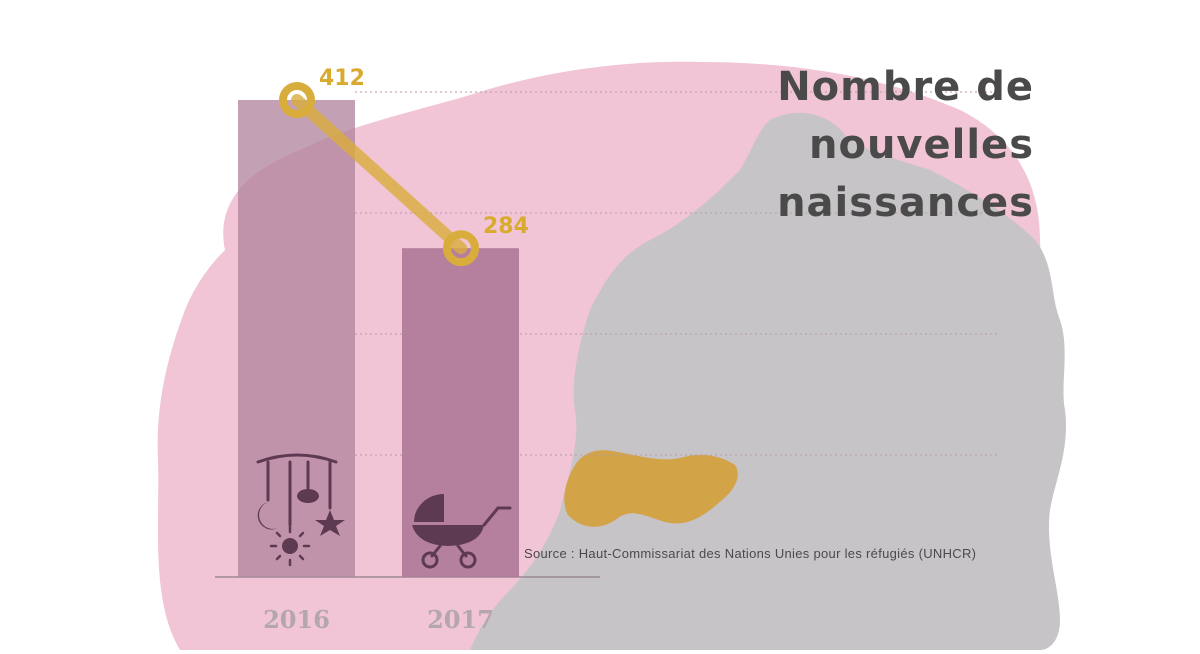 Image resolution: width=1200 pixels, height=654 pixels. Describe the element at coordinates (342, 78) in the screenshot. I see `data-label-2016: 412` at that location.